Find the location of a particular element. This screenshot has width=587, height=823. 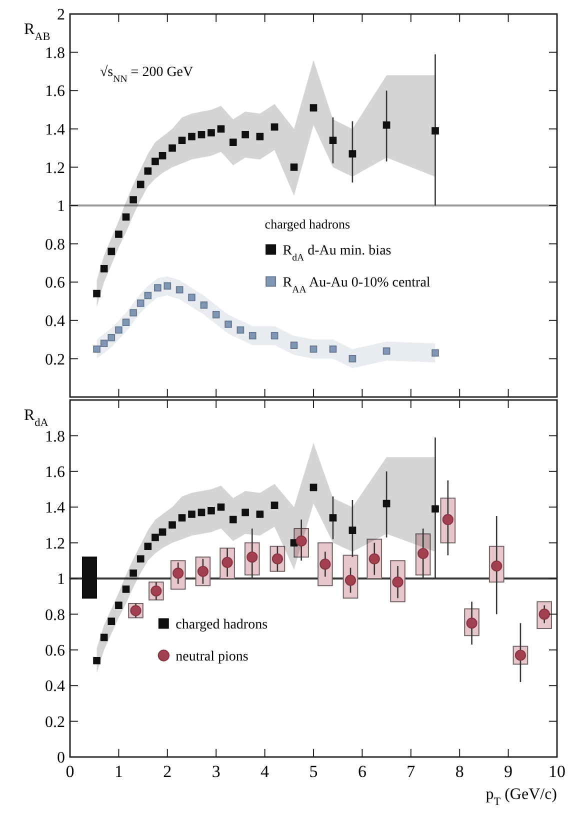

y-tick-label: 0 is located at coordinates (61, 758).